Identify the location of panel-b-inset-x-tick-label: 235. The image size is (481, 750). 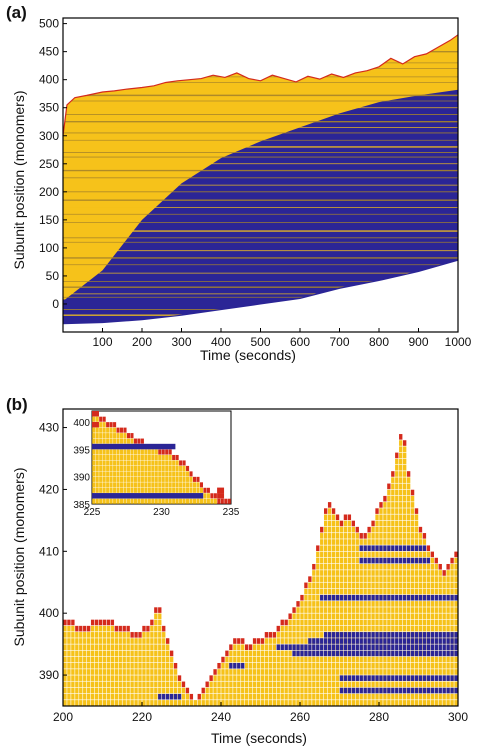
(231, 512).